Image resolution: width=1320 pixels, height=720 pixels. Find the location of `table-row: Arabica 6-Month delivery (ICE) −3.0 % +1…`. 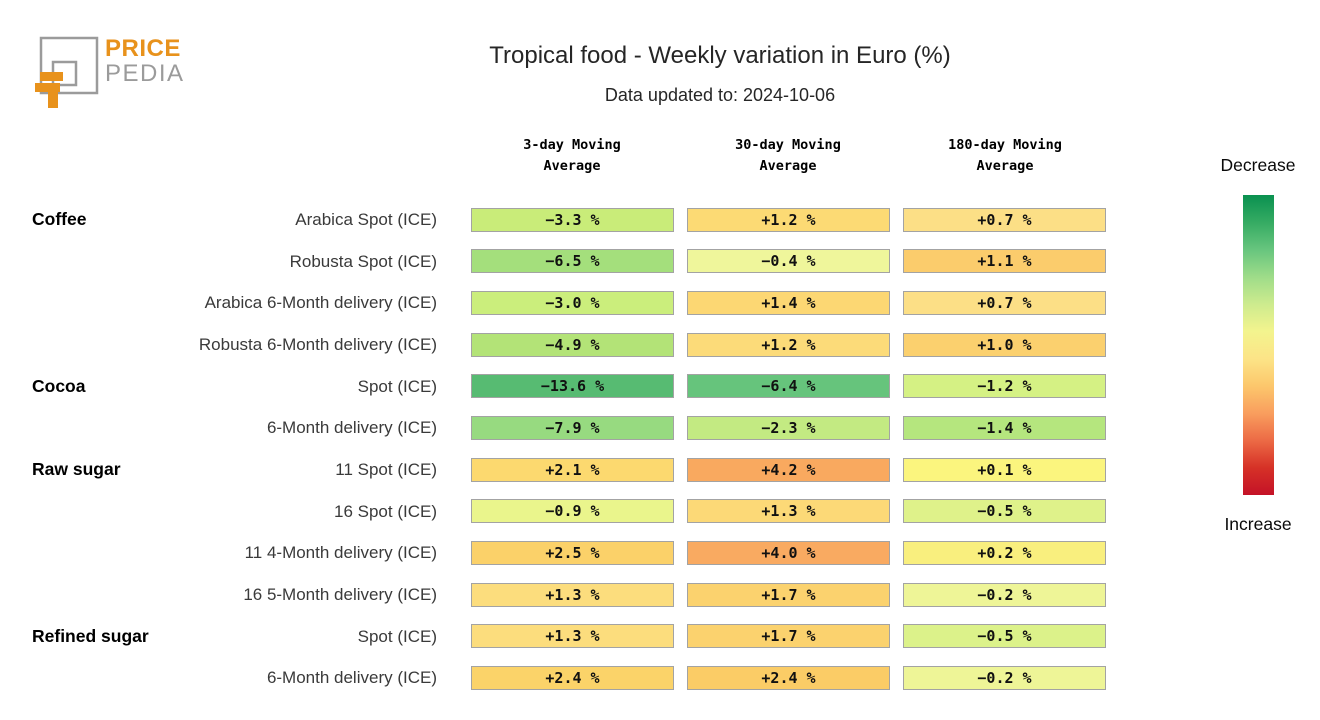

table-row: Arabica 6-Month delivery (ICE) −3.0 % +1… is located at coordinates (660, 303).